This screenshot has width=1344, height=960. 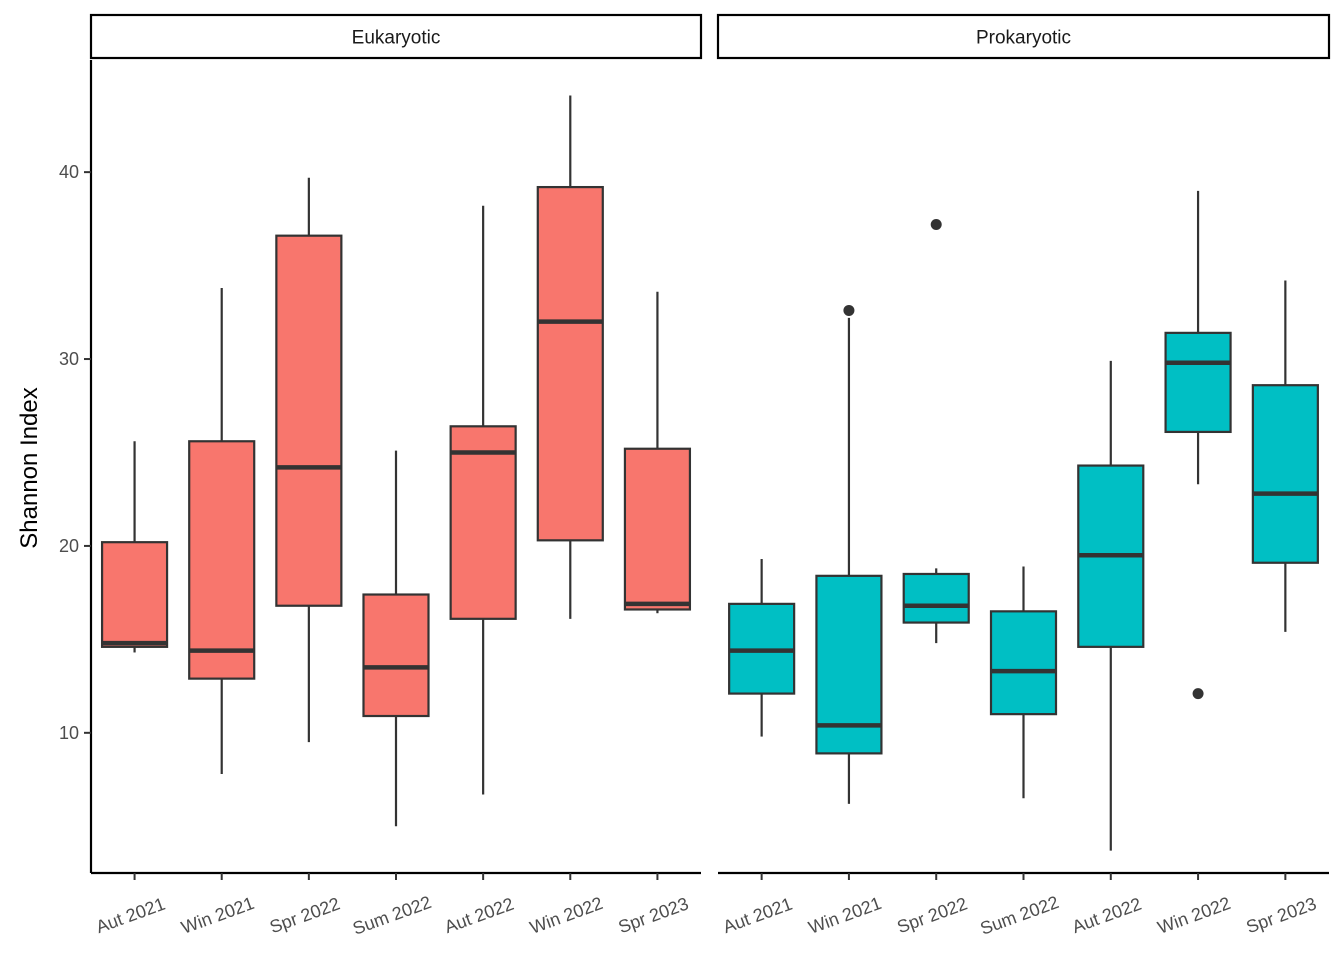 What do you see at coordinates (69, 733) in the screenshot?
I see `y-tick-label: 10` at bounding box center [69, 733].